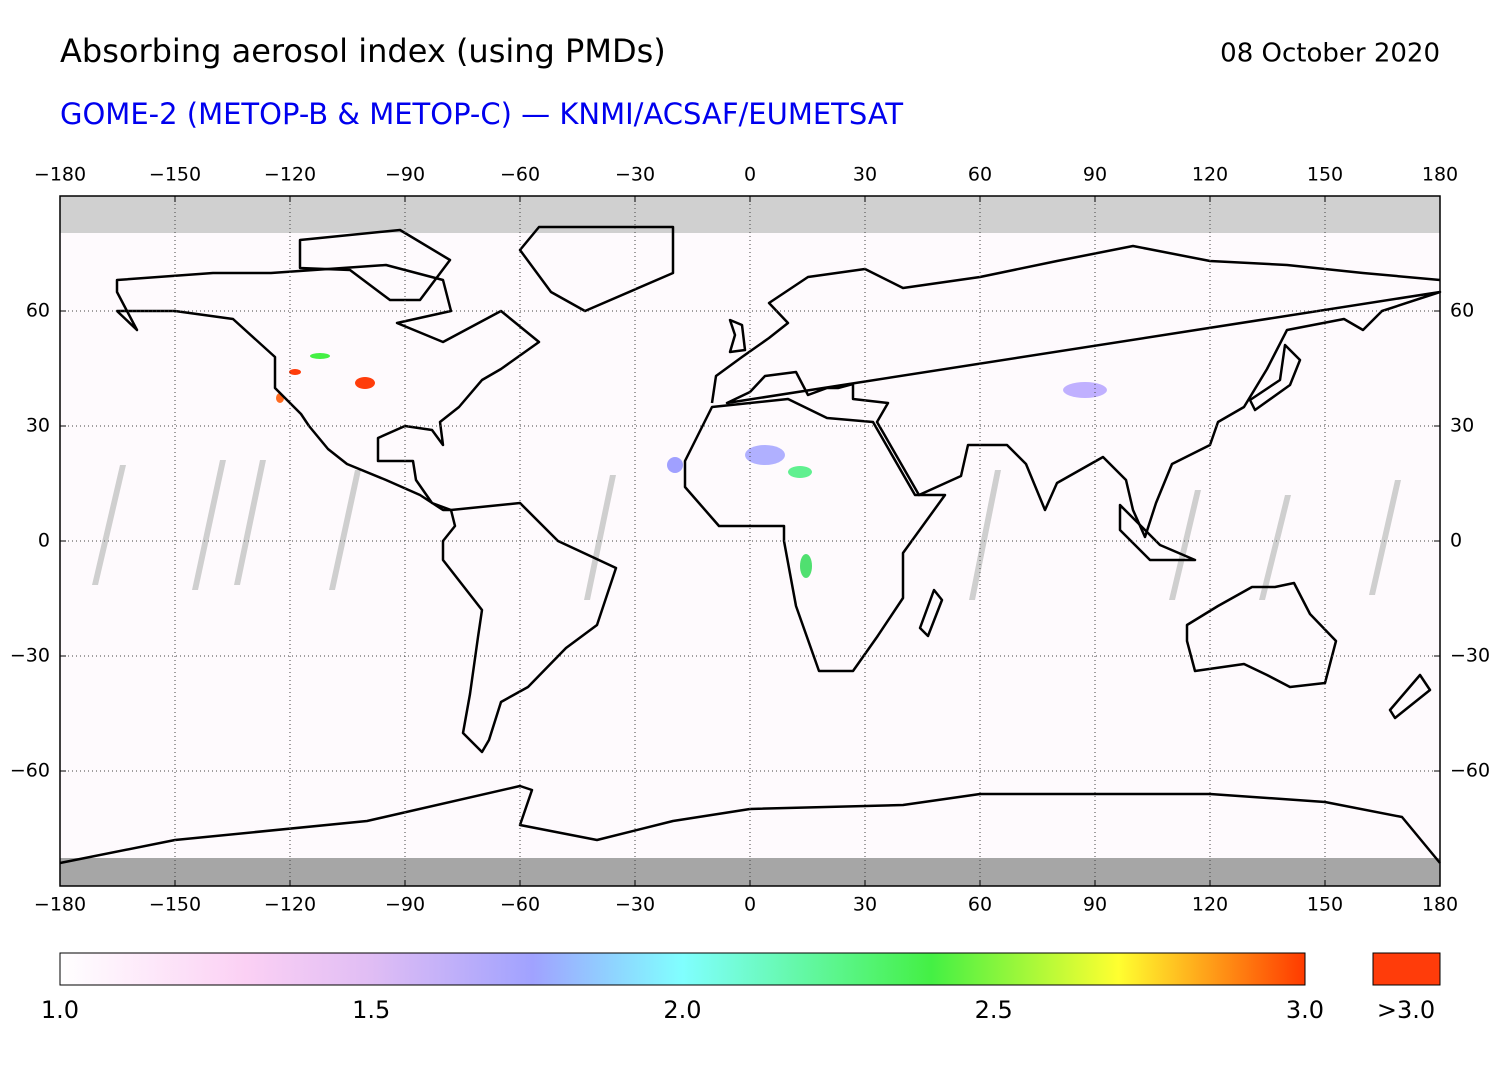 Image resolution: width=1500 pixels, height=1065 pixels. What do you see at coordinates (980, 175) in the screenshot?
I see `x-tick-label-top: 60` at bounding box center [980, 175].